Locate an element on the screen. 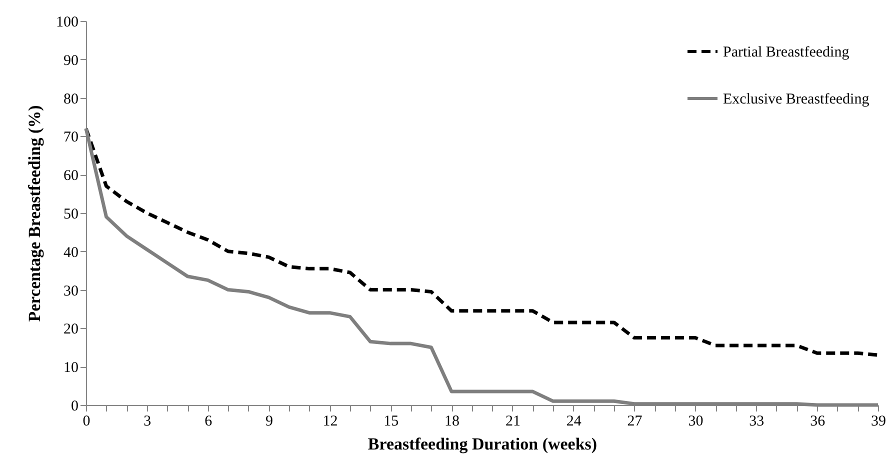  y-tick-label: 0 is located at coordinates (74, 406).